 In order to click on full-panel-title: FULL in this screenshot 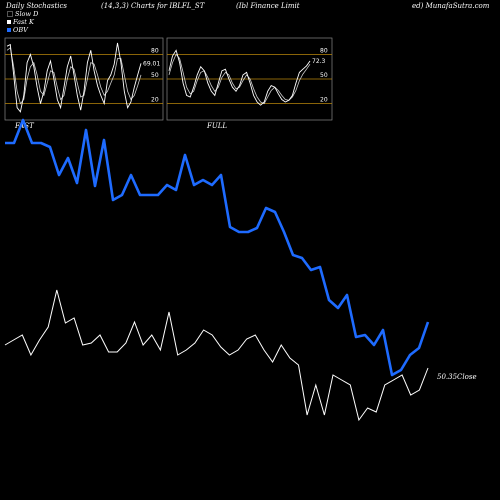, I will do `click(216, 126)`.